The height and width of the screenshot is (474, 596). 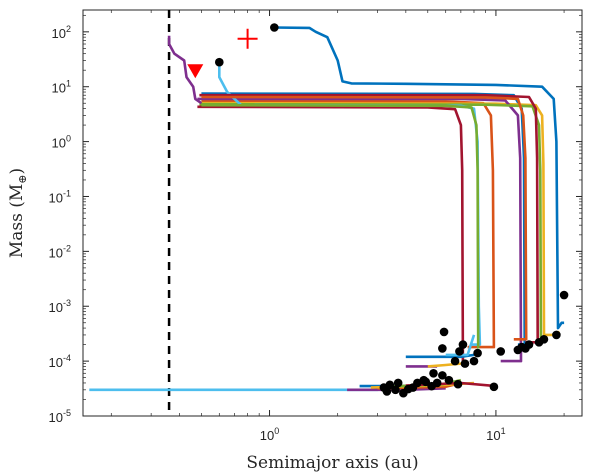 I want to click on y-tick-label-8: 10⁻⁵, so click(x=60, y=416).